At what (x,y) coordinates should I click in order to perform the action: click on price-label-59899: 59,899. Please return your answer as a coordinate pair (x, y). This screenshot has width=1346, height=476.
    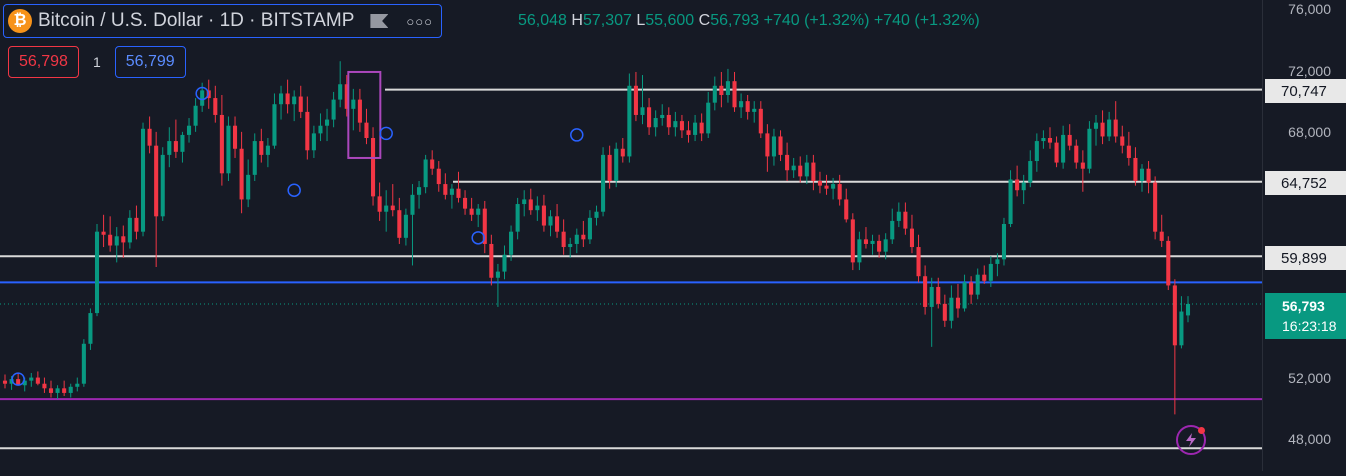
    Looking at the image, I should click on (1305, 258).